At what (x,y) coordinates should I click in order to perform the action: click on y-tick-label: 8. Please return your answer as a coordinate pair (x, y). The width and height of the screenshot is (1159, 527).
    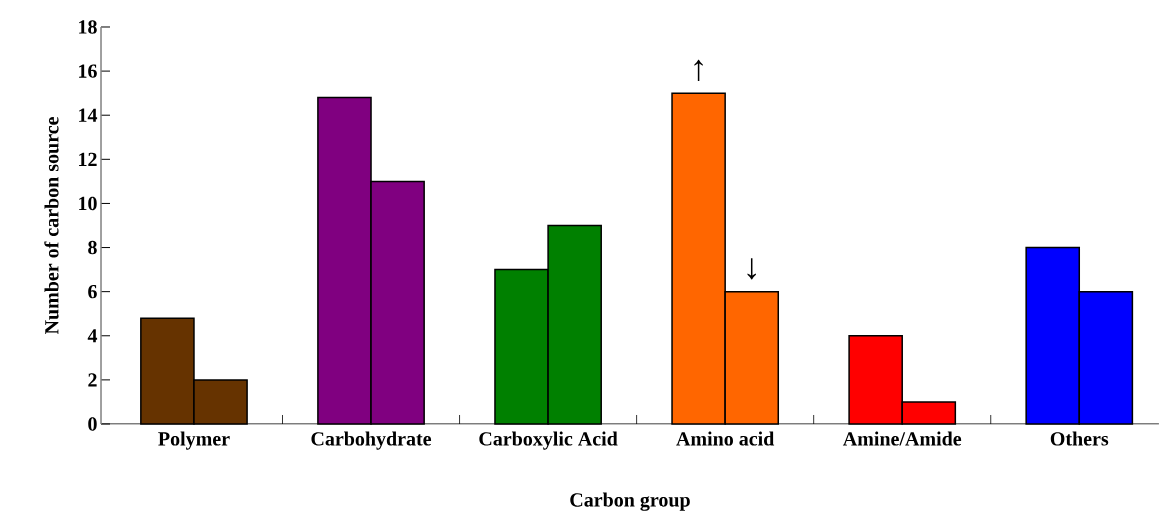
    Looking at the image, I should click on (92, 247).